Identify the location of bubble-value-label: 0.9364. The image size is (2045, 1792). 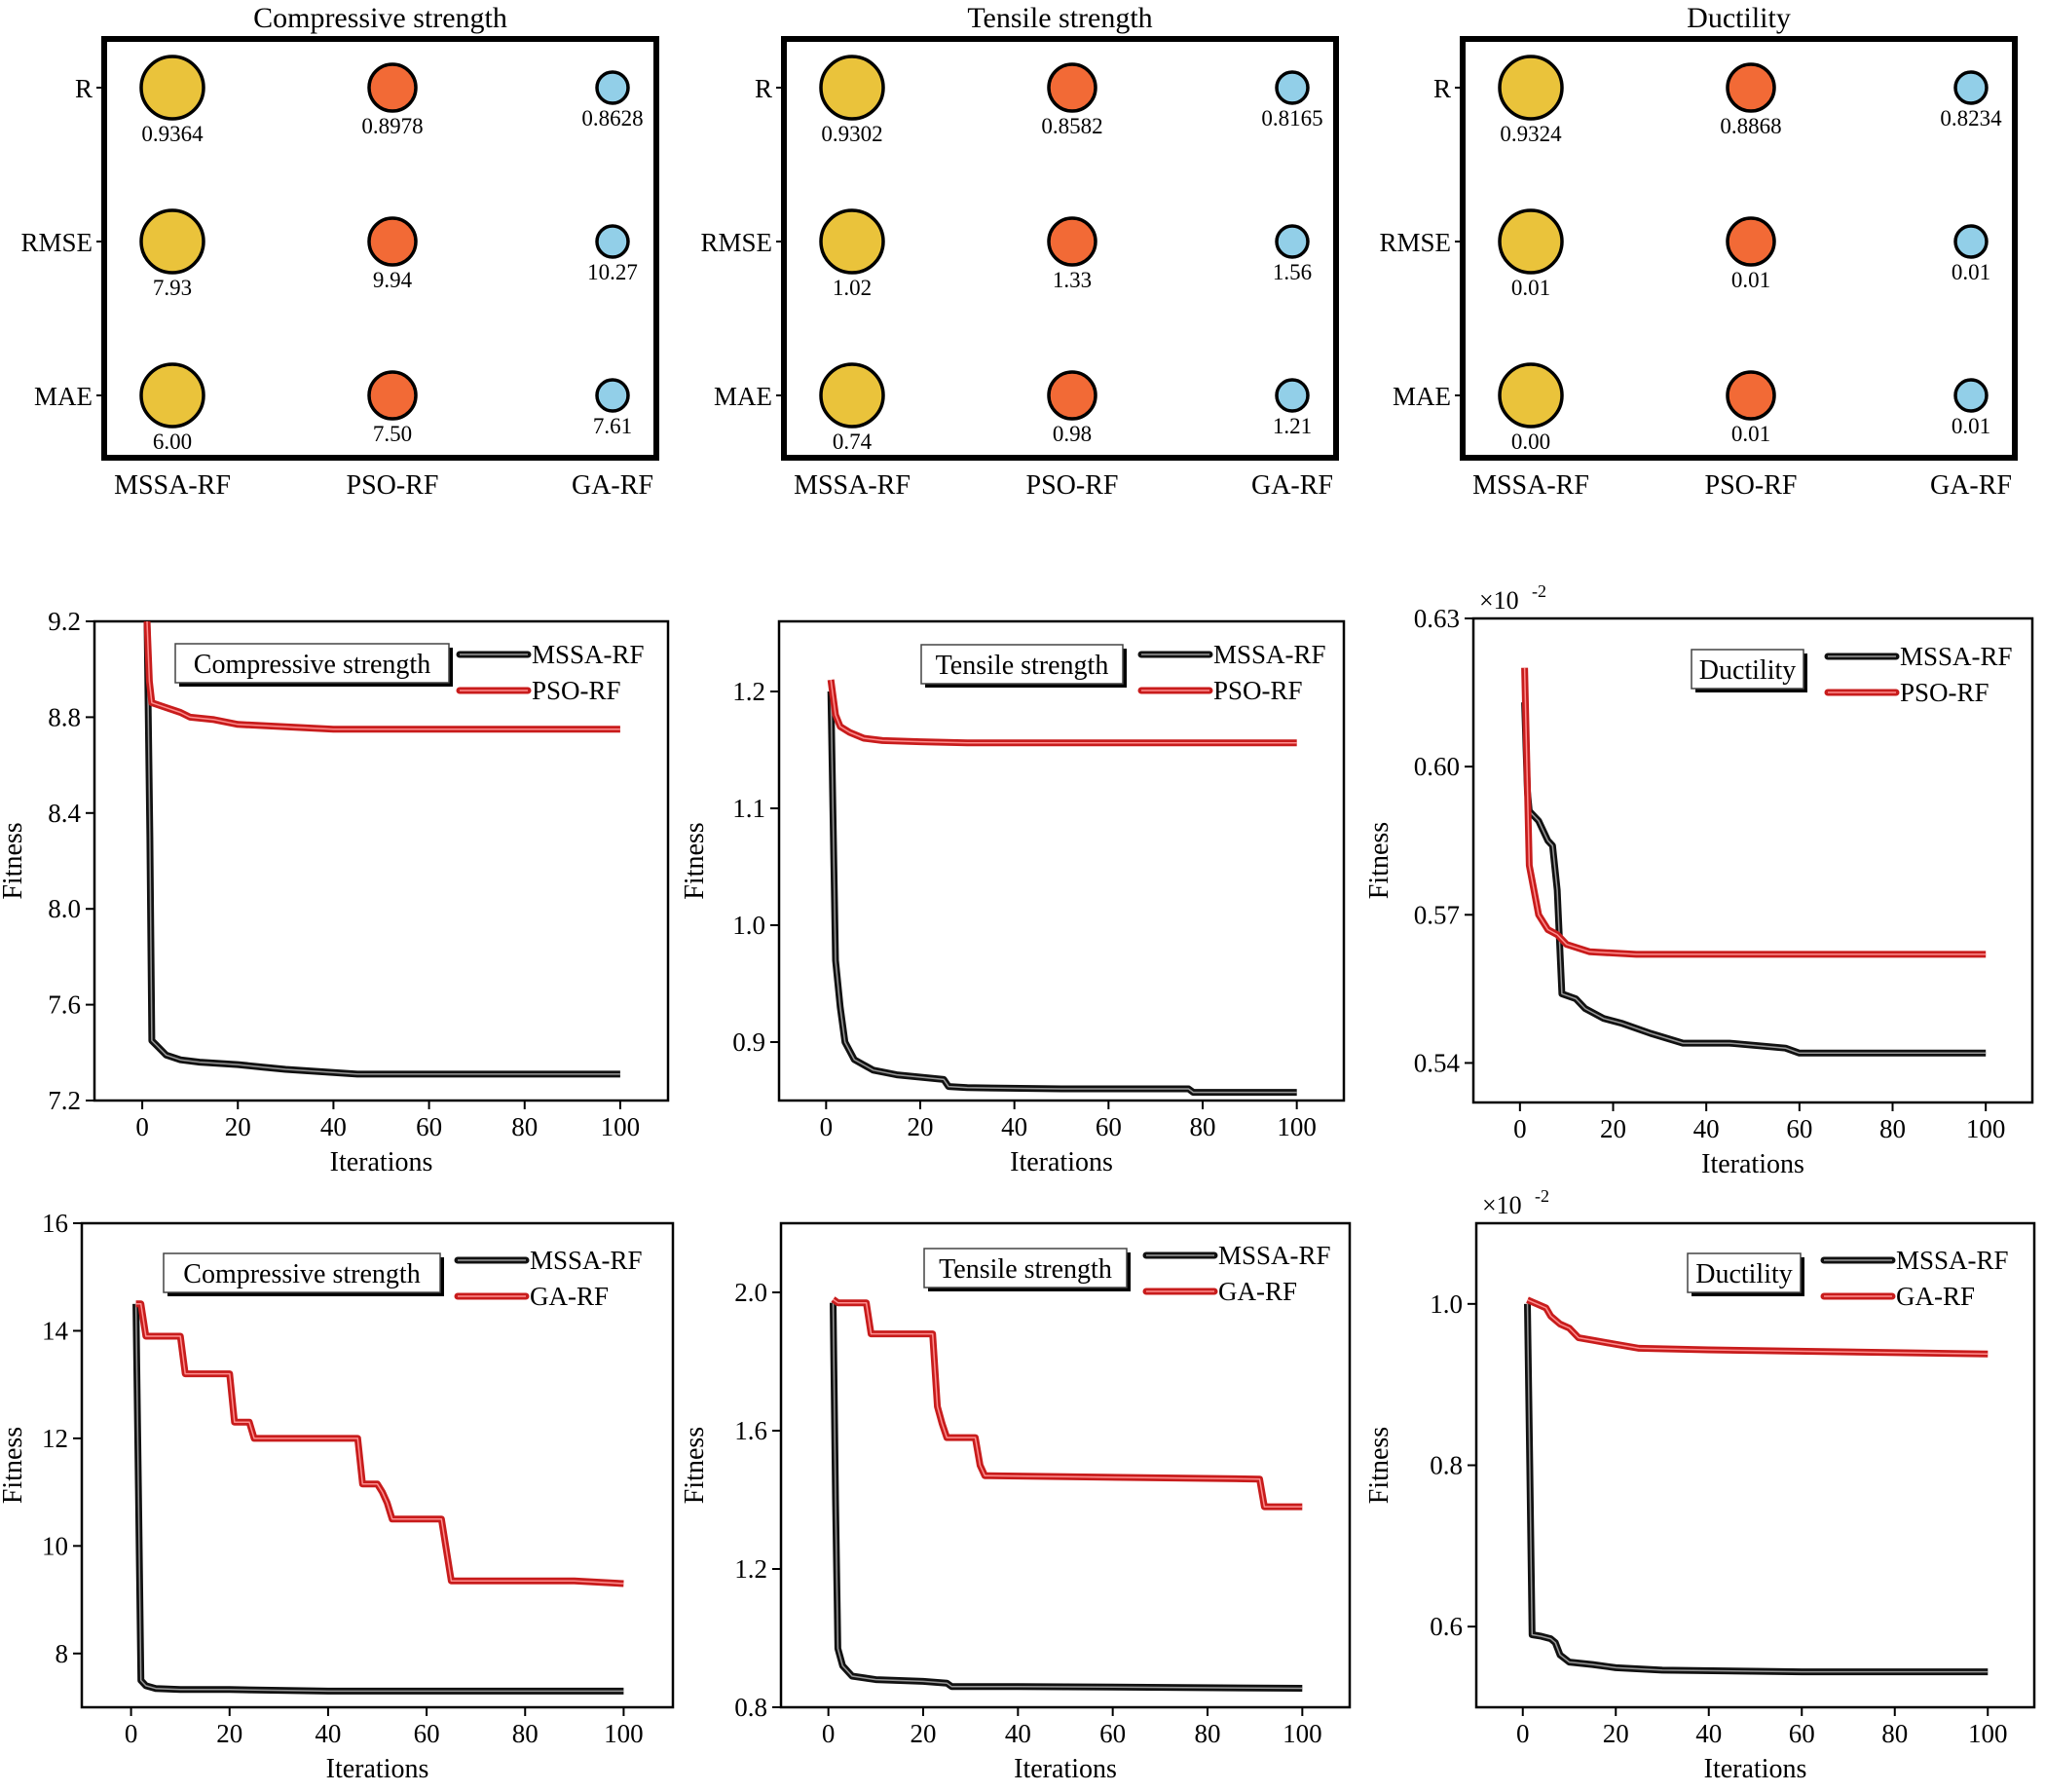
(172, 134).